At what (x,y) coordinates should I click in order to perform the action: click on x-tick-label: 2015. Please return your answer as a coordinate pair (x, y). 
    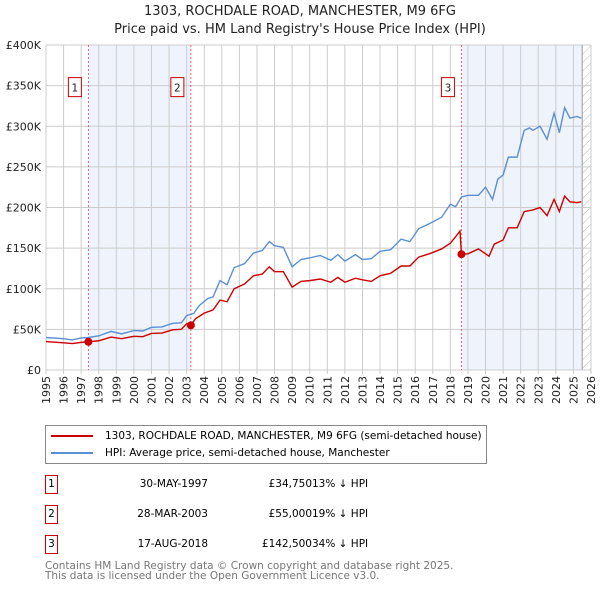
    Looking at the image, I should click on (398, 390).